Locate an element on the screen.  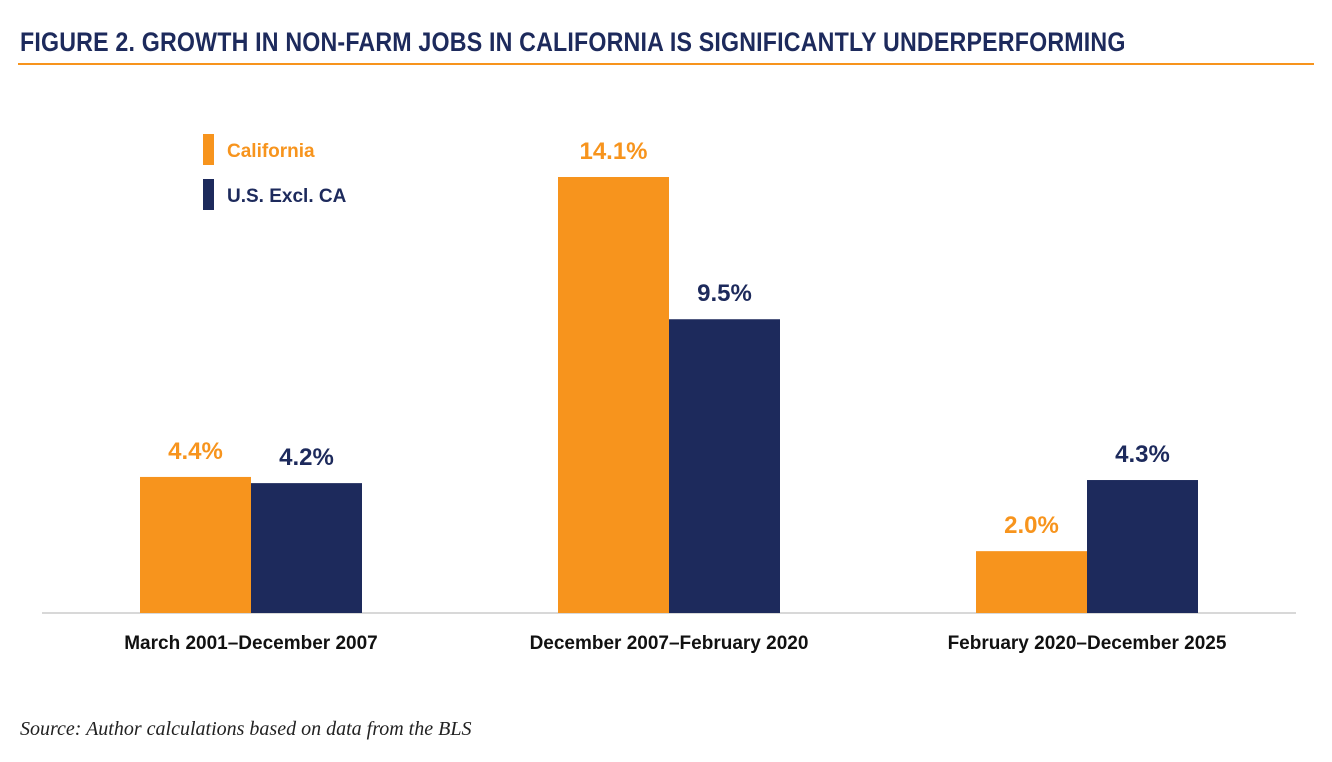
data-label-u-s-excl-ca-1: 4.2% is located at coordinates (306, 457).